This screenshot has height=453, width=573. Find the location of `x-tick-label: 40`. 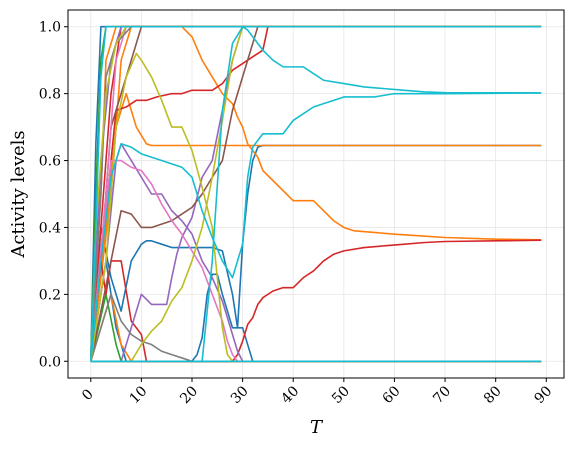

x-tick-label: 40 is located at coordinates (290, 395).